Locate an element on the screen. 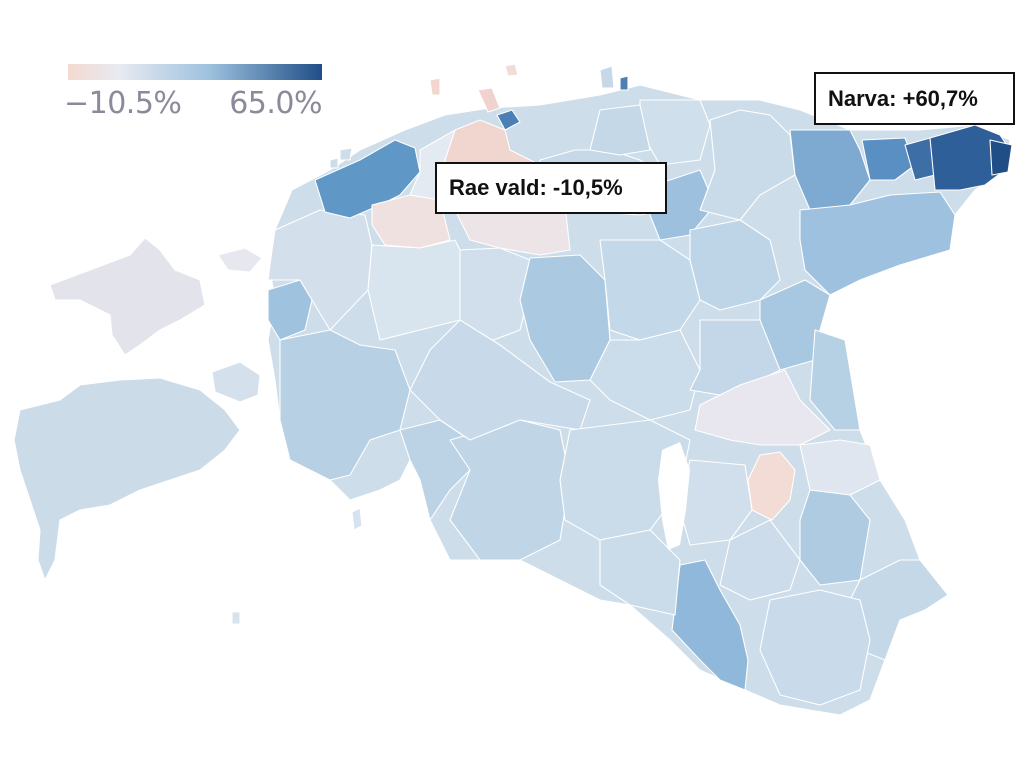 The image size is (1024, 763). small-island-n is located at coordinates (435, 86).